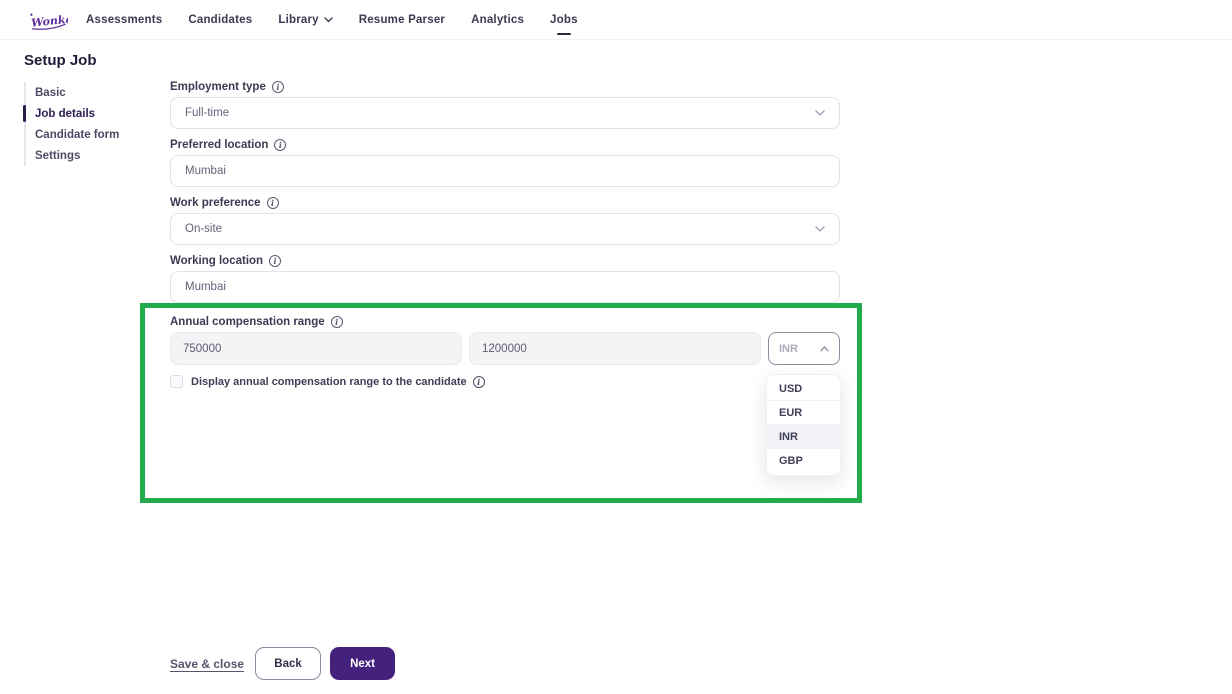 This screenshot has height=694, width=1232. Describe the element at coordinates (305, 20) in the screenshot. I see `nav-item-library: Library` at that location.